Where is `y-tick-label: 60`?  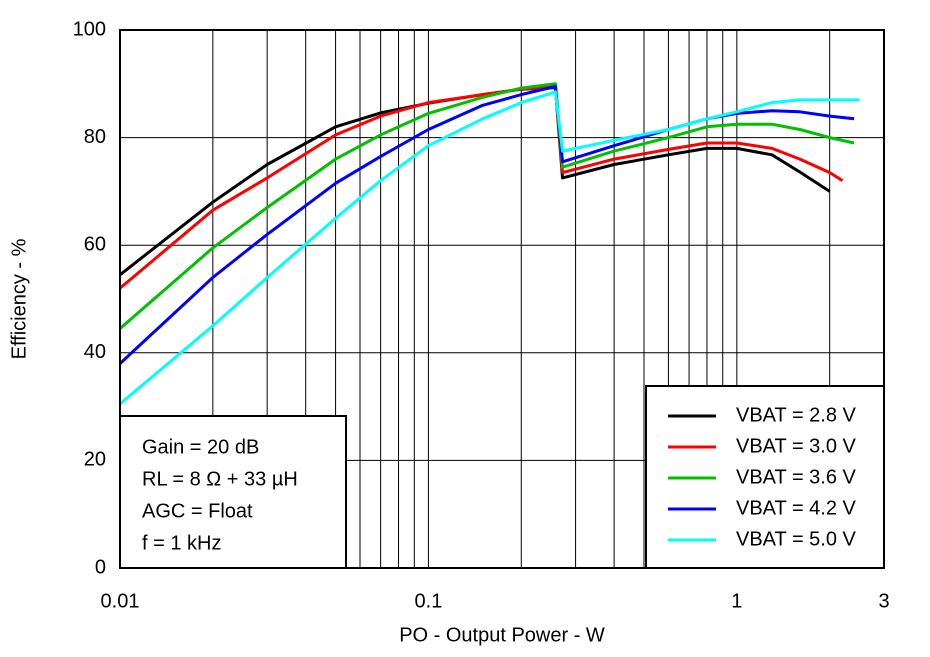 y-tick-label: 60 is located at coordinates (95, 244).